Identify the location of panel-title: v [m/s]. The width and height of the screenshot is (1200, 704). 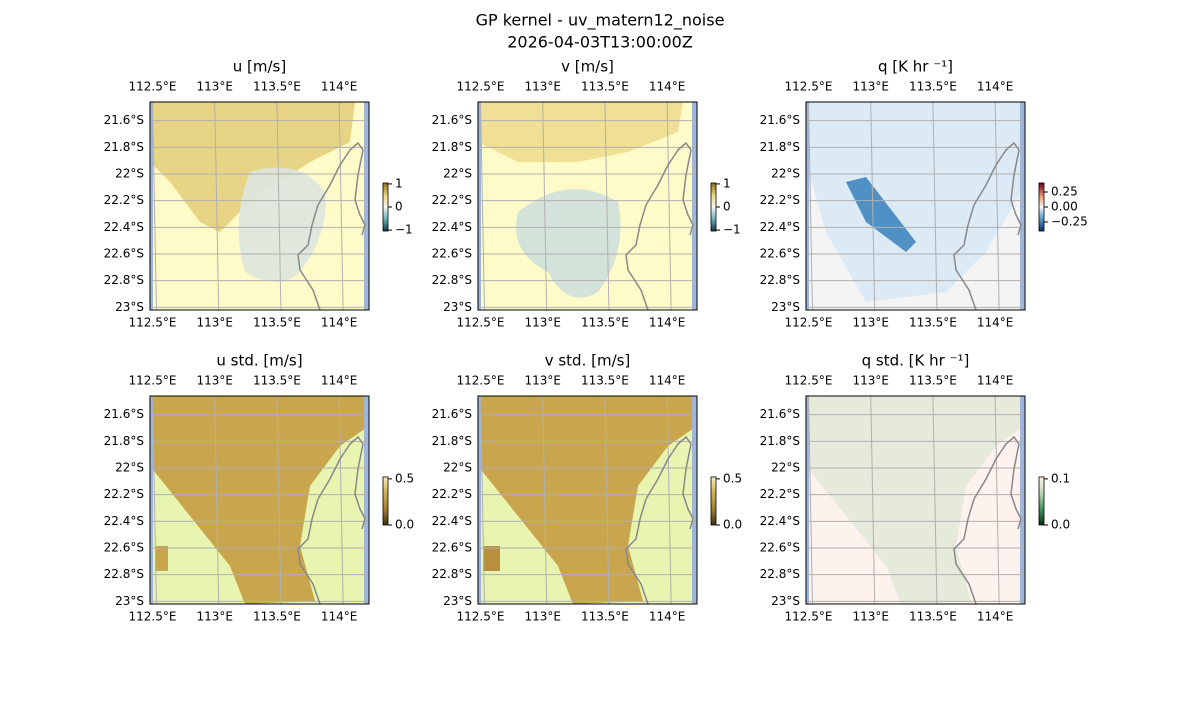
(587, 67).